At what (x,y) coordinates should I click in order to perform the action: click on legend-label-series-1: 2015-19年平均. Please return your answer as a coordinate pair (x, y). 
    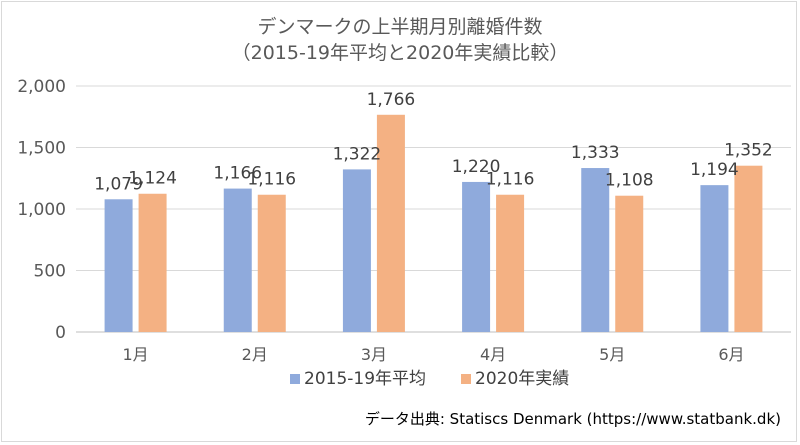
    Looking at the image, I should click on (365, 379).